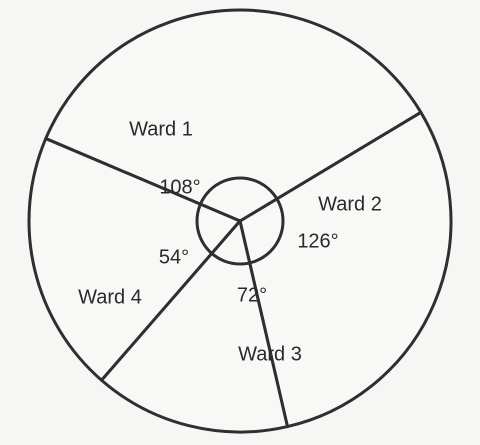 Image resolution: width=480 pixels, height=445 pixels. What do you see at coordinates (179, 187) in the screenshot?
I see `pie-slice-angle-label: 108°` at bounding box center [179, 187].